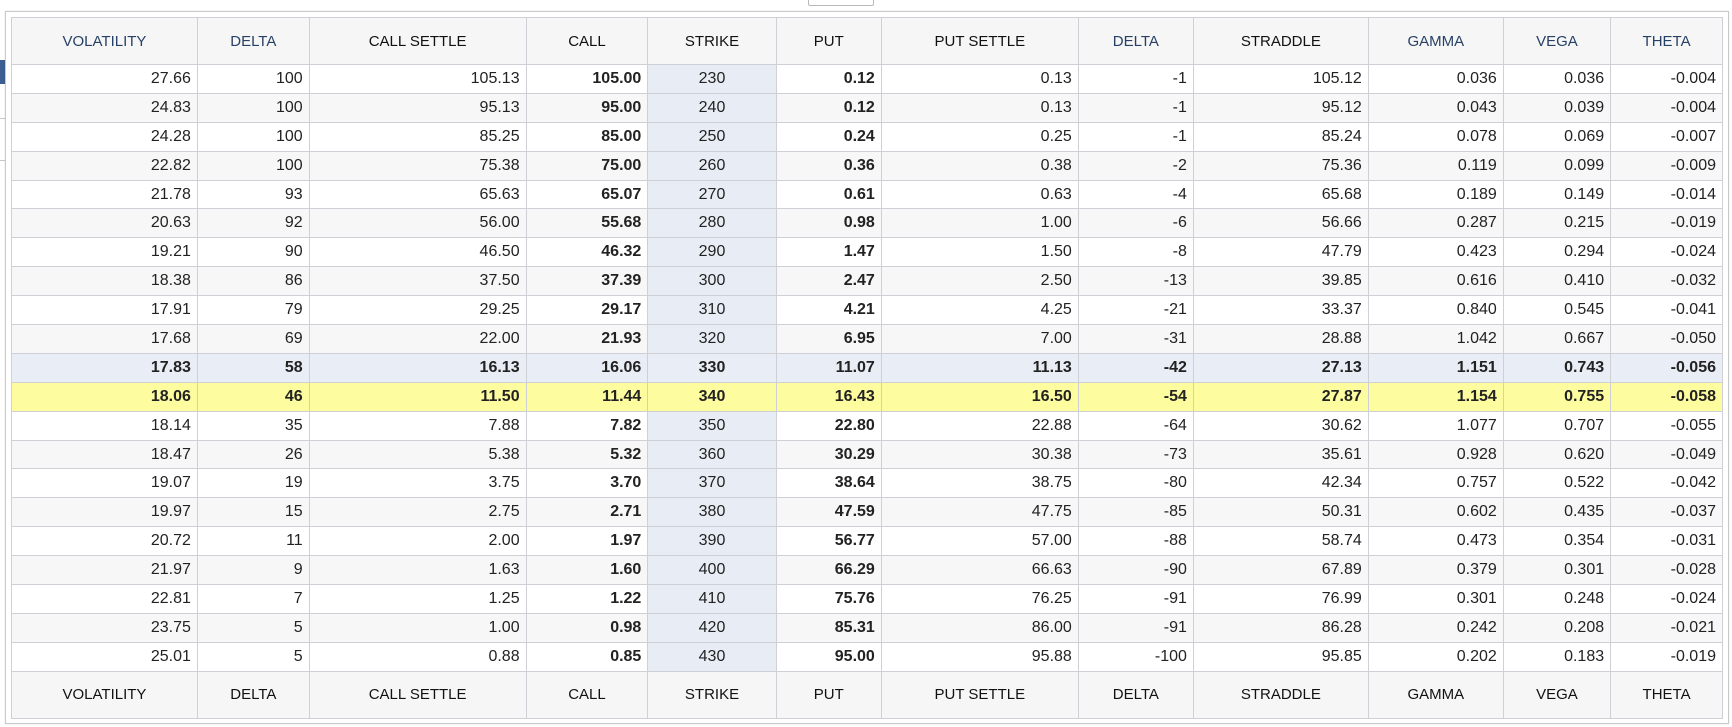 The image size is (1732, 727). What do you see at coordinates (1666, 396) in the screenshot?
I see `cell-theta: -0.058` at bounding box center [1666, 396].